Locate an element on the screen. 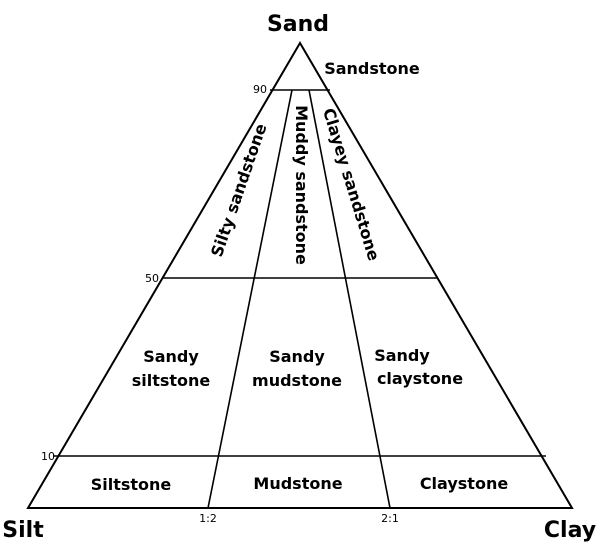 This screenshot has width=600, height=550. sand-corner-label: Sand is located at coordinates (298, 24).